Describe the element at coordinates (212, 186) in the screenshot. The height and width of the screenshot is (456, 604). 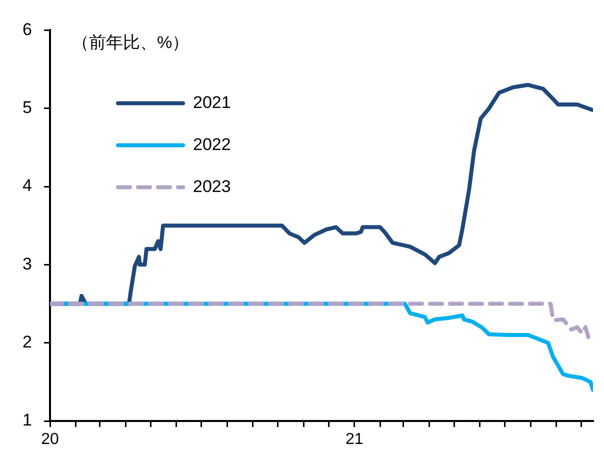
I see `legend-label: 2023` at that location.